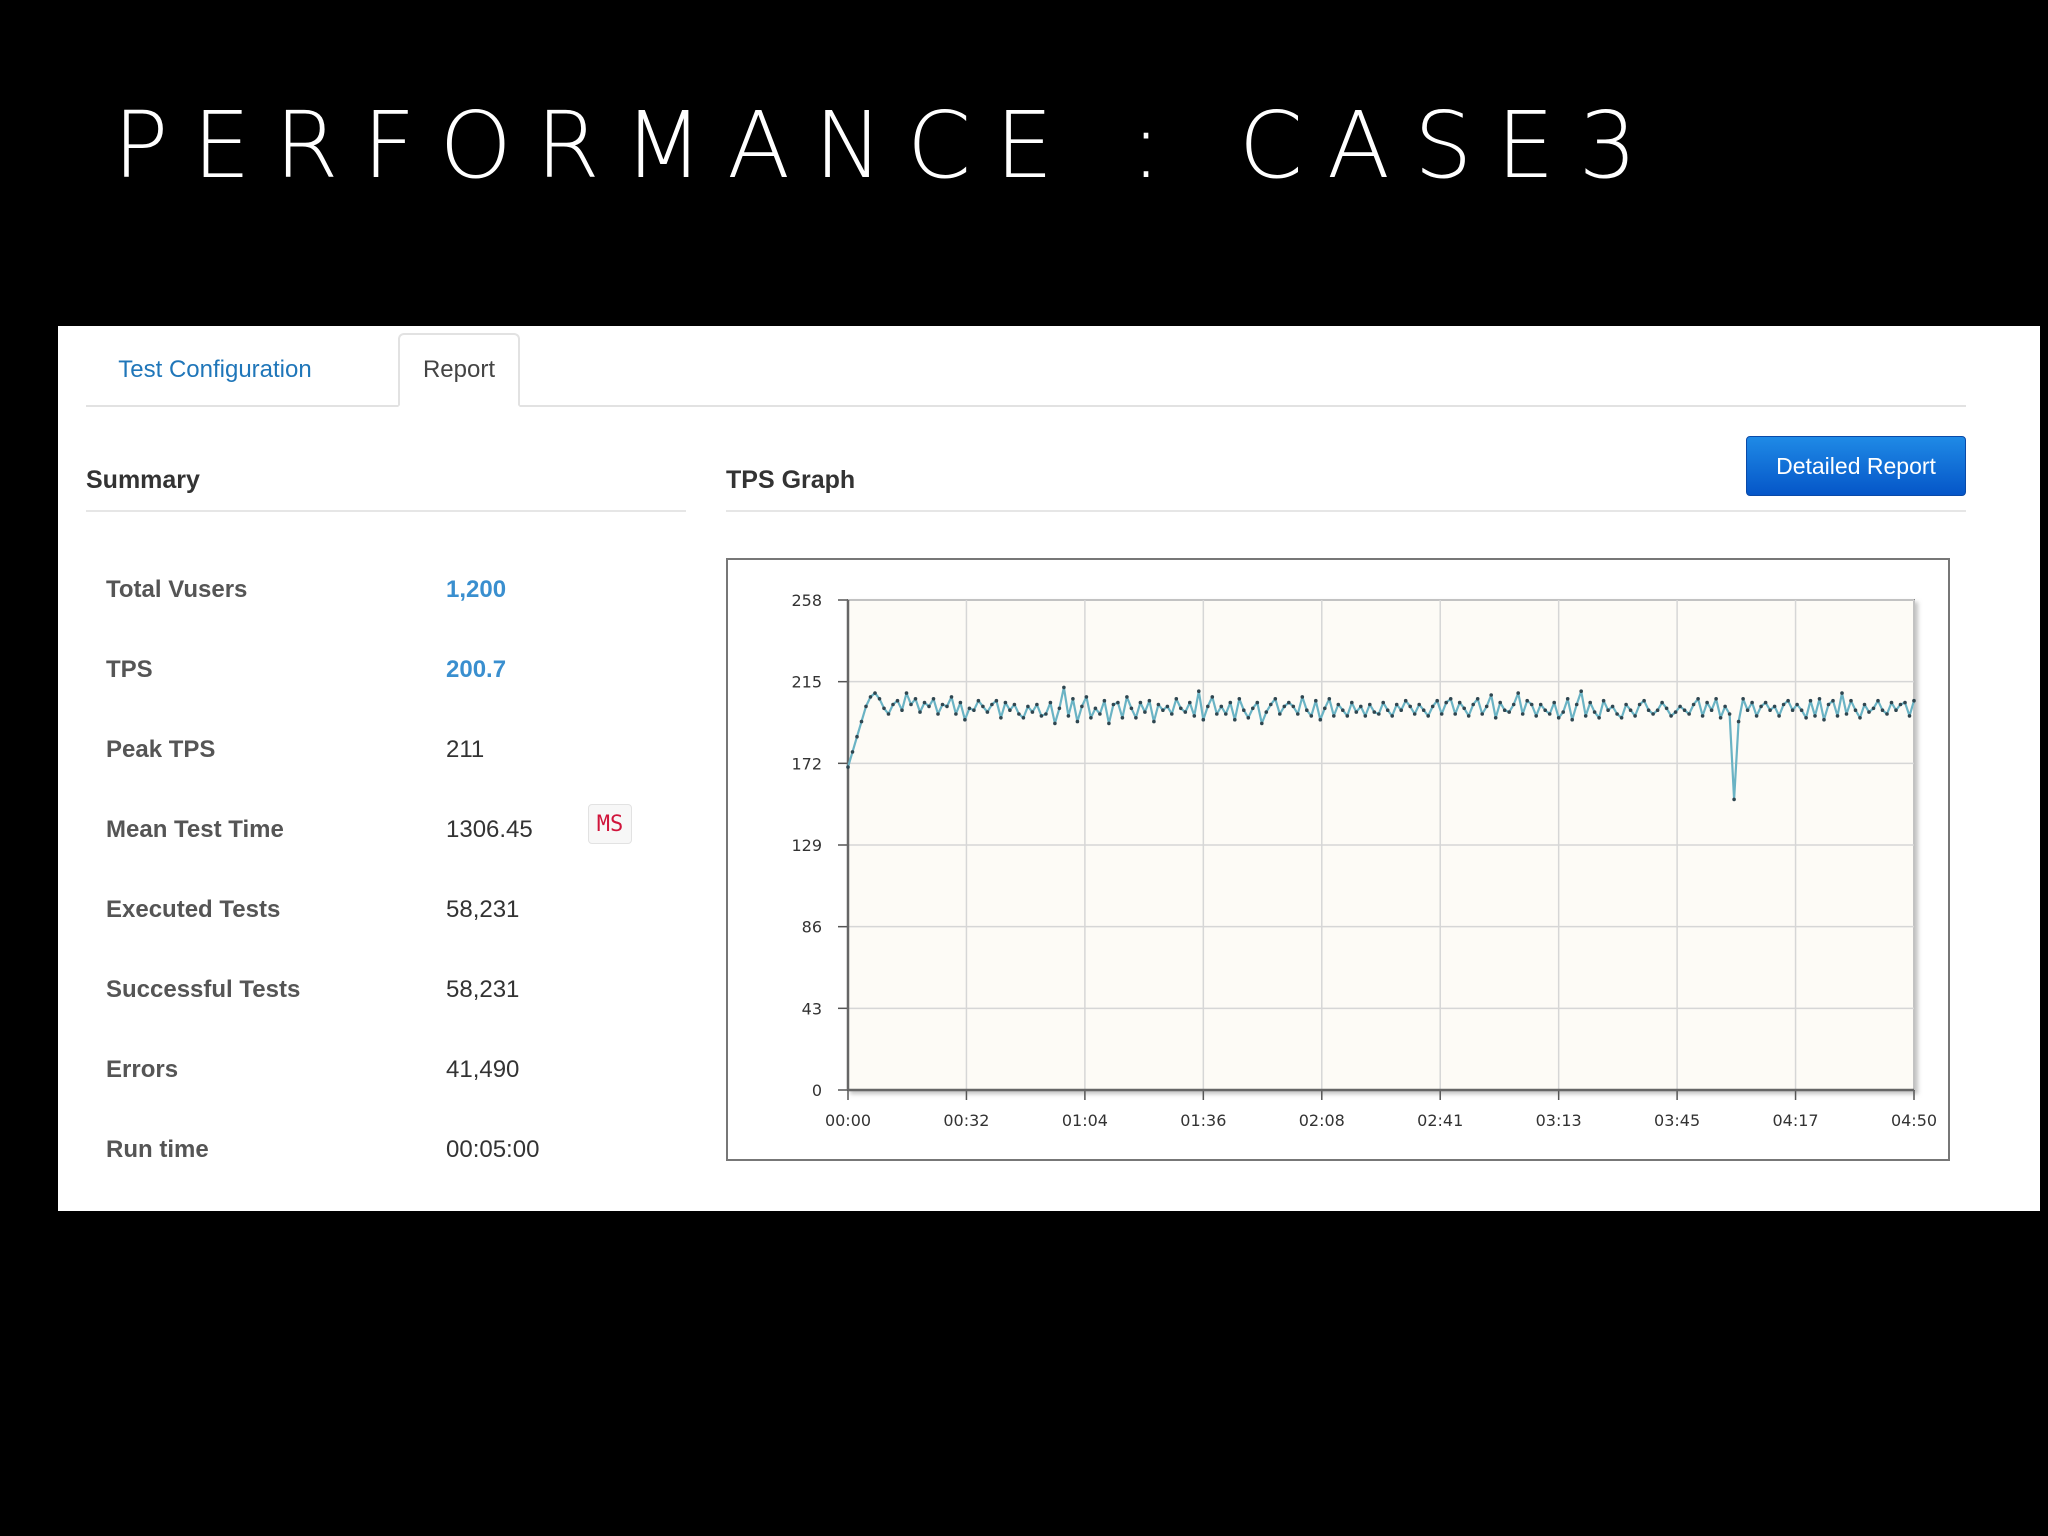 The width and height of the screenshot is (2048, 1536). Describe the element at coordinates (1346, 484) in the screenshot. I see `tps-graph-header: TPS Graph` at that location.